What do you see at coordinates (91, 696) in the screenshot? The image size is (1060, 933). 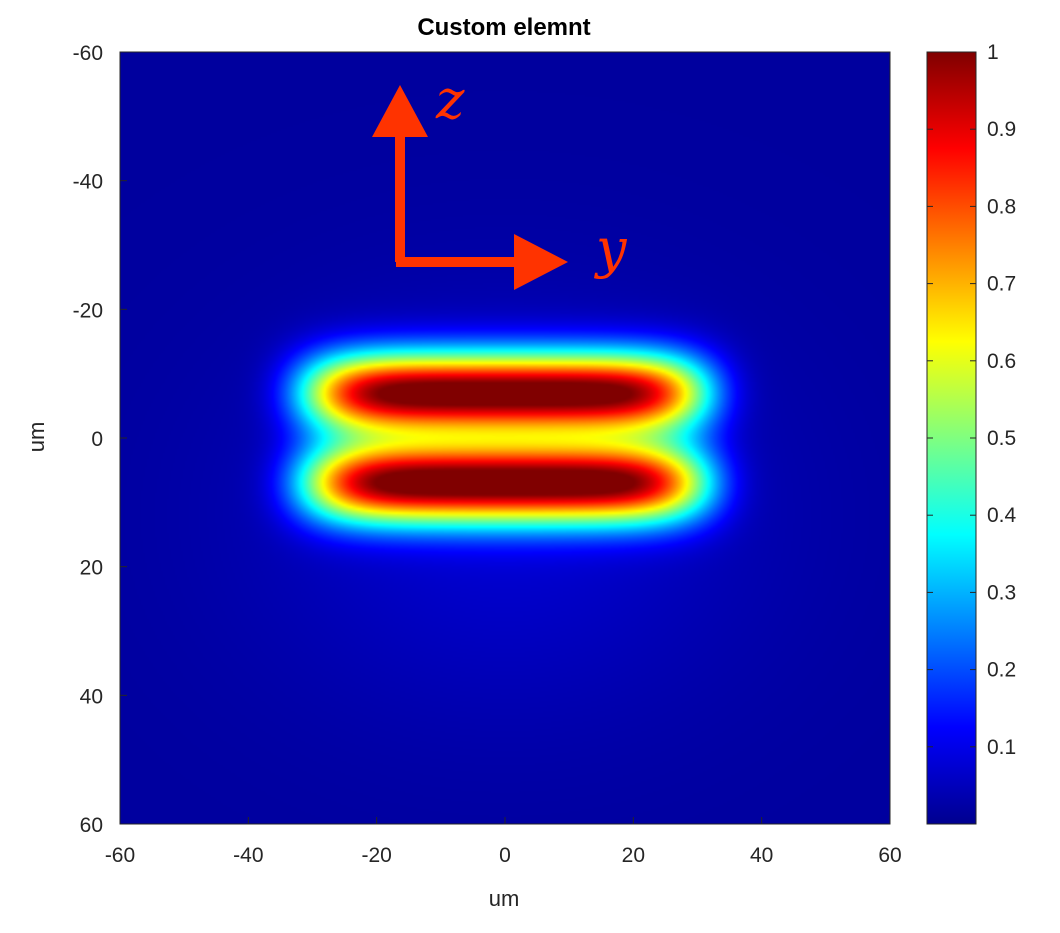 I see `y-tick-label: 40` at bounding box center [91, 696].